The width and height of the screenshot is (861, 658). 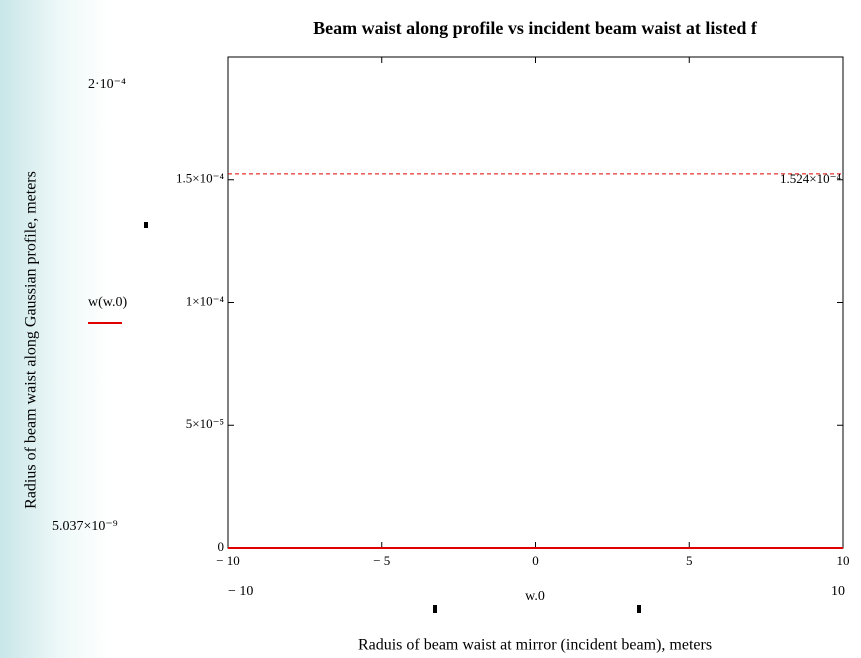 What do you see at coordinates (200, 178) in the screenshot?
I see `y-tick-label: 1.5×10⁻⁴` at bounding box center [200, 178].